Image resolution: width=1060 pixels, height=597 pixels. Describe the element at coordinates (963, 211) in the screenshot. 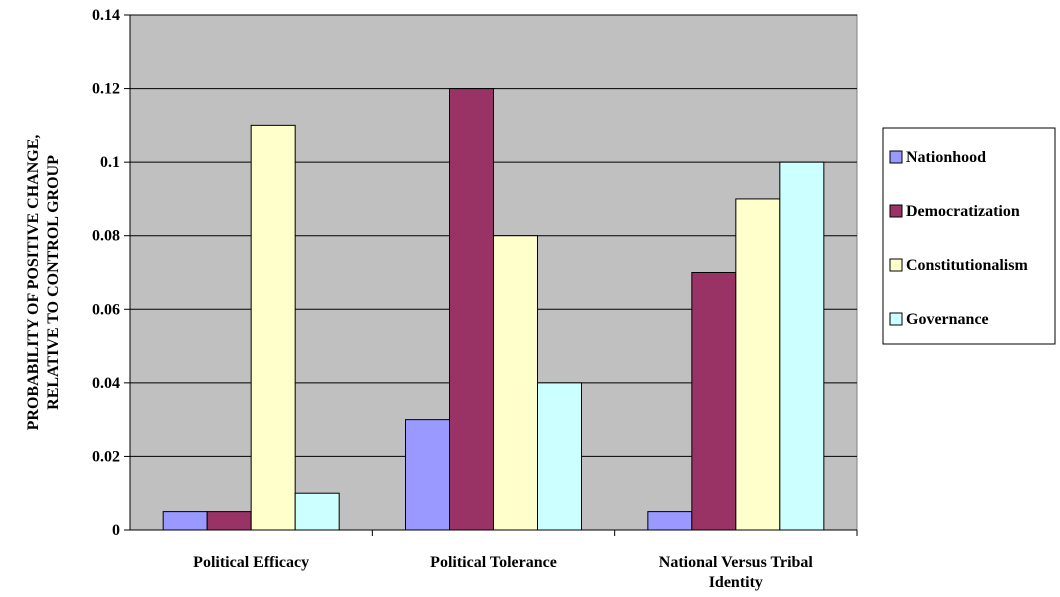

I see `legend-label-democratization: Democratization` at that location.